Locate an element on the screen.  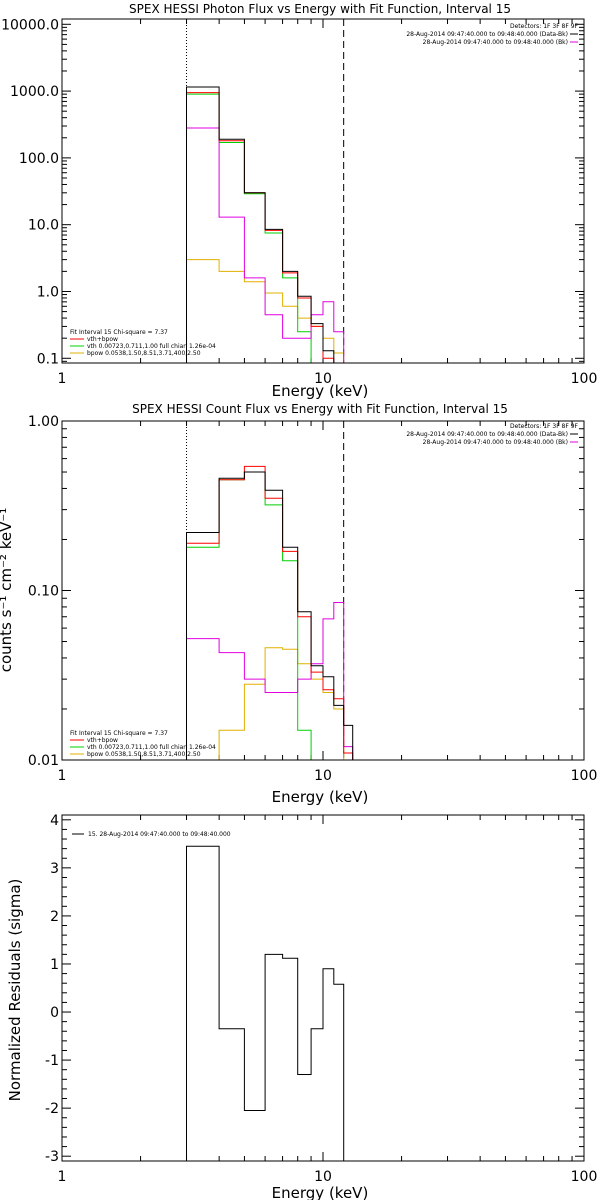
y-tick-label: 100.0 is located at coordinates (39, 159).